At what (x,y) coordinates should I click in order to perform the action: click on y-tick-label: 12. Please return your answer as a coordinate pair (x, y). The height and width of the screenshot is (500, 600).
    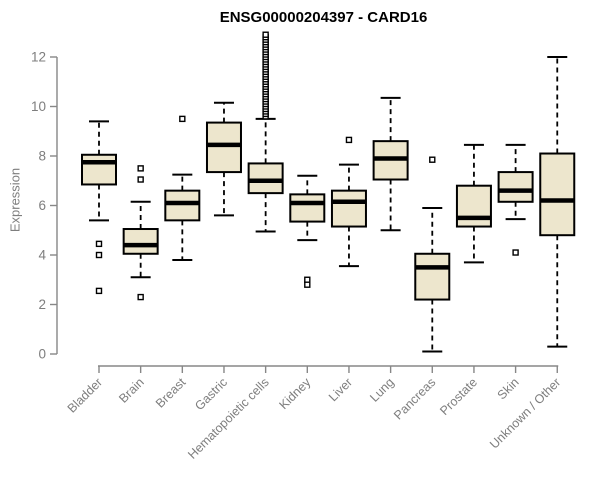
    Looking at the image, I should click on (38, 57).